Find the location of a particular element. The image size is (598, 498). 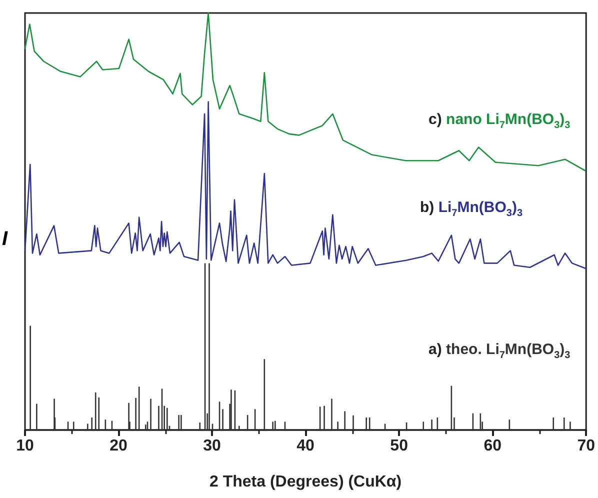

text: b) Li$_{7}$Mn(BO$_{3}$)$_{3}$ is located at coordinates (471, 208).